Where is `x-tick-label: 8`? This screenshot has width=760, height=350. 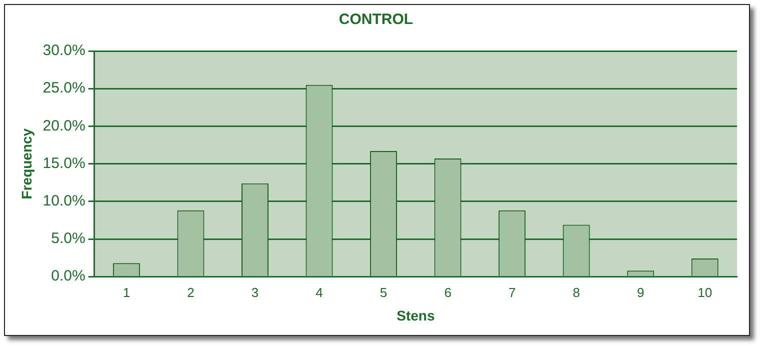 x-tick-label: 8 is located at coordinates (576, 292).